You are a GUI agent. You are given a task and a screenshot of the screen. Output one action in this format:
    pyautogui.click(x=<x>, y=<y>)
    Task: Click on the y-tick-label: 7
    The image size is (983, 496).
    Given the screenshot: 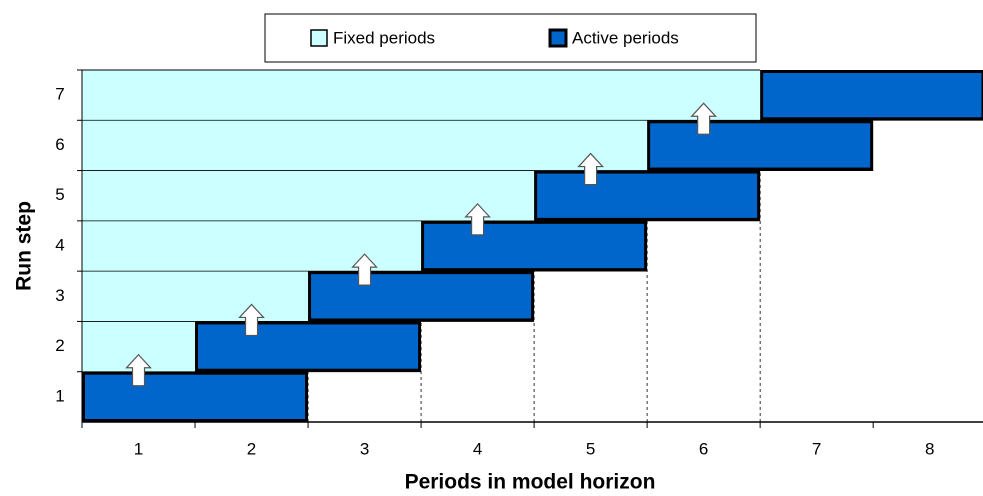 What is the action you would take?
    pyautogui.click(x=59, y=94)
    